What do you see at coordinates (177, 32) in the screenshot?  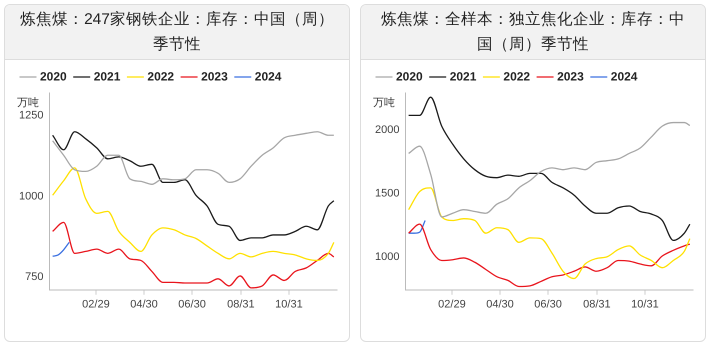 I see `chart-title: 炼焦煤：247家钢铁企业：库存：中国（周）季节性` at bounding box center [177, 32].